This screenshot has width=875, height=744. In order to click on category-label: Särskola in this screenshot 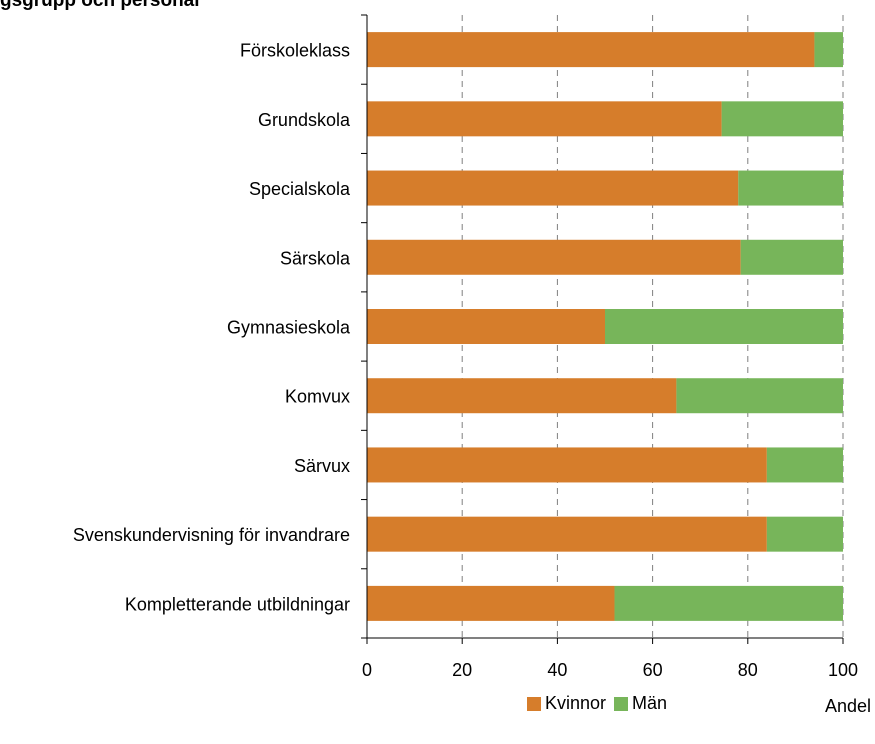, I will do `click(315, 258)`.